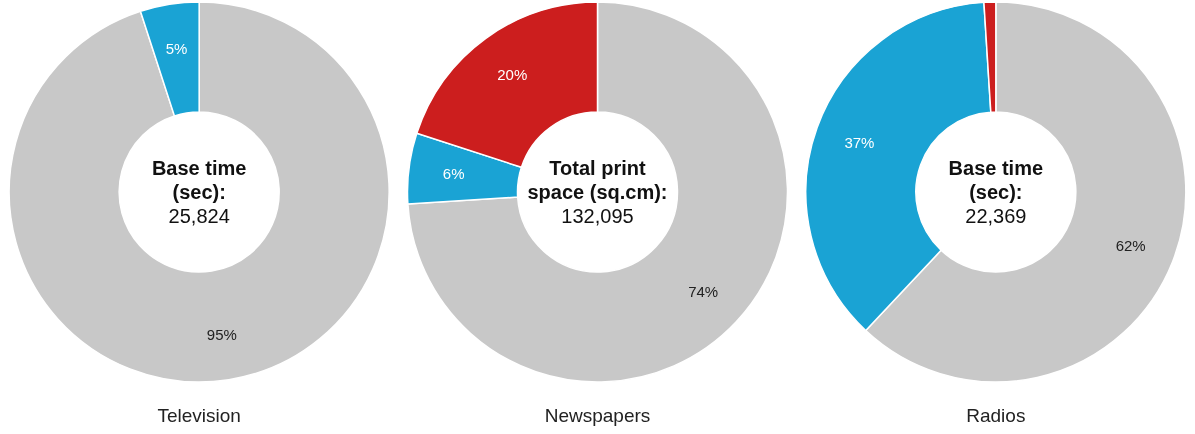 This screenshot has height=434, width=1195. What do you see at coordinates (996, 216) in the screenshot?
I see `text: 22,369` at bounding box center [996, 216].